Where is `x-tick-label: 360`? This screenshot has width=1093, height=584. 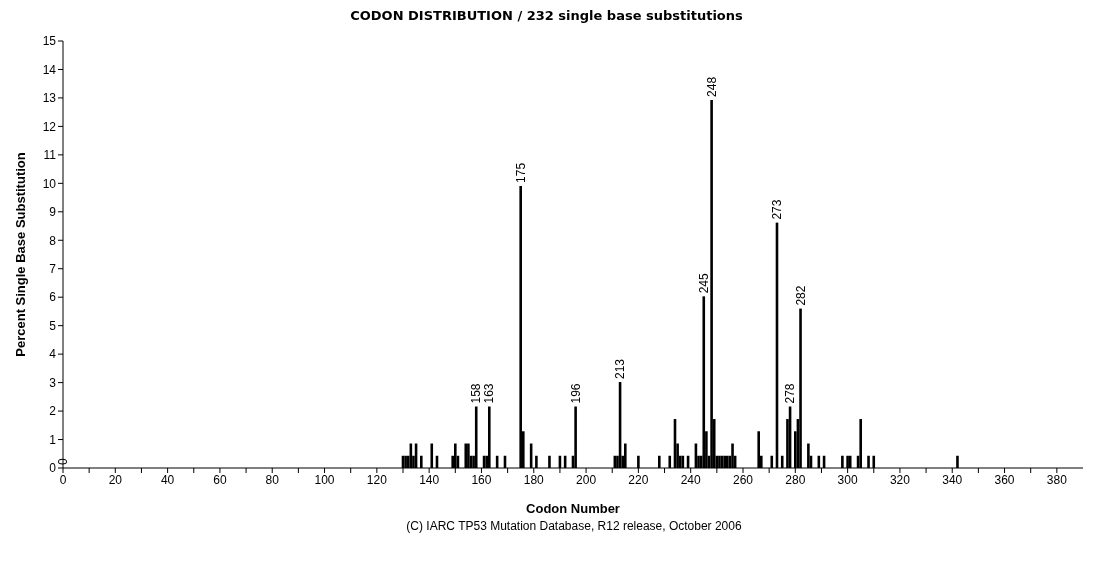 x-tick-label: 360 is located at coordinates (1004, 479).